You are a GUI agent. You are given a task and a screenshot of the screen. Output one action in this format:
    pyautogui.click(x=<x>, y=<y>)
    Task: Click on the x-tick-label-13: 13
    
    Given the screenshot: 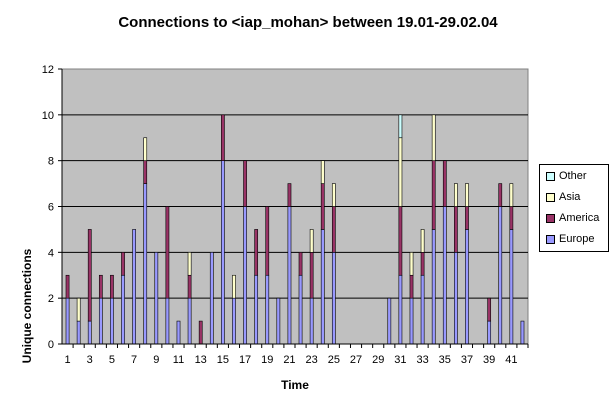 What is the action you would take?
    pyautogui.click(x=201, y=360)
    